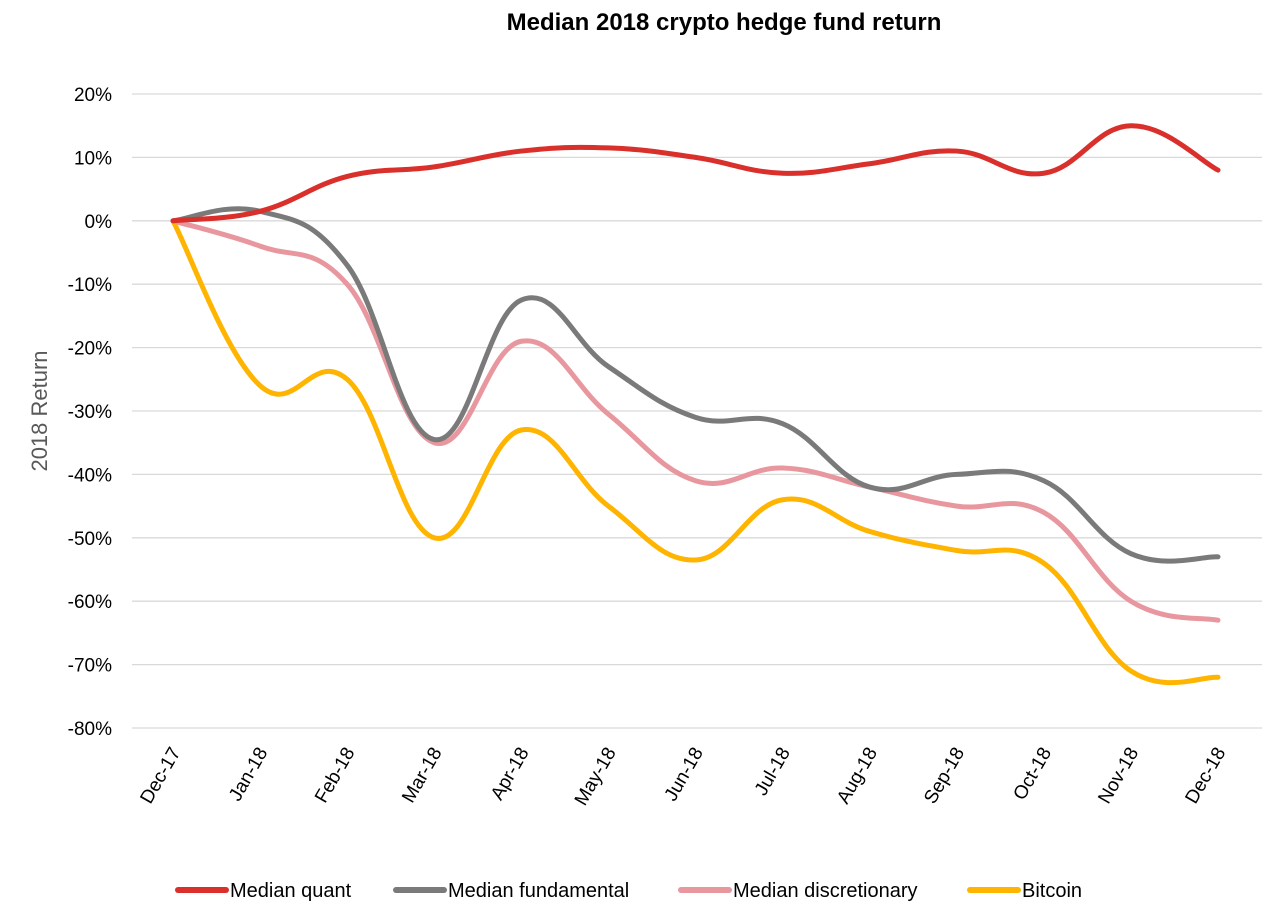  What do you see at coordinates (90, 539) in the screenshot?
I see `y-tick-label: -50%` at bounding box center [90, 539].